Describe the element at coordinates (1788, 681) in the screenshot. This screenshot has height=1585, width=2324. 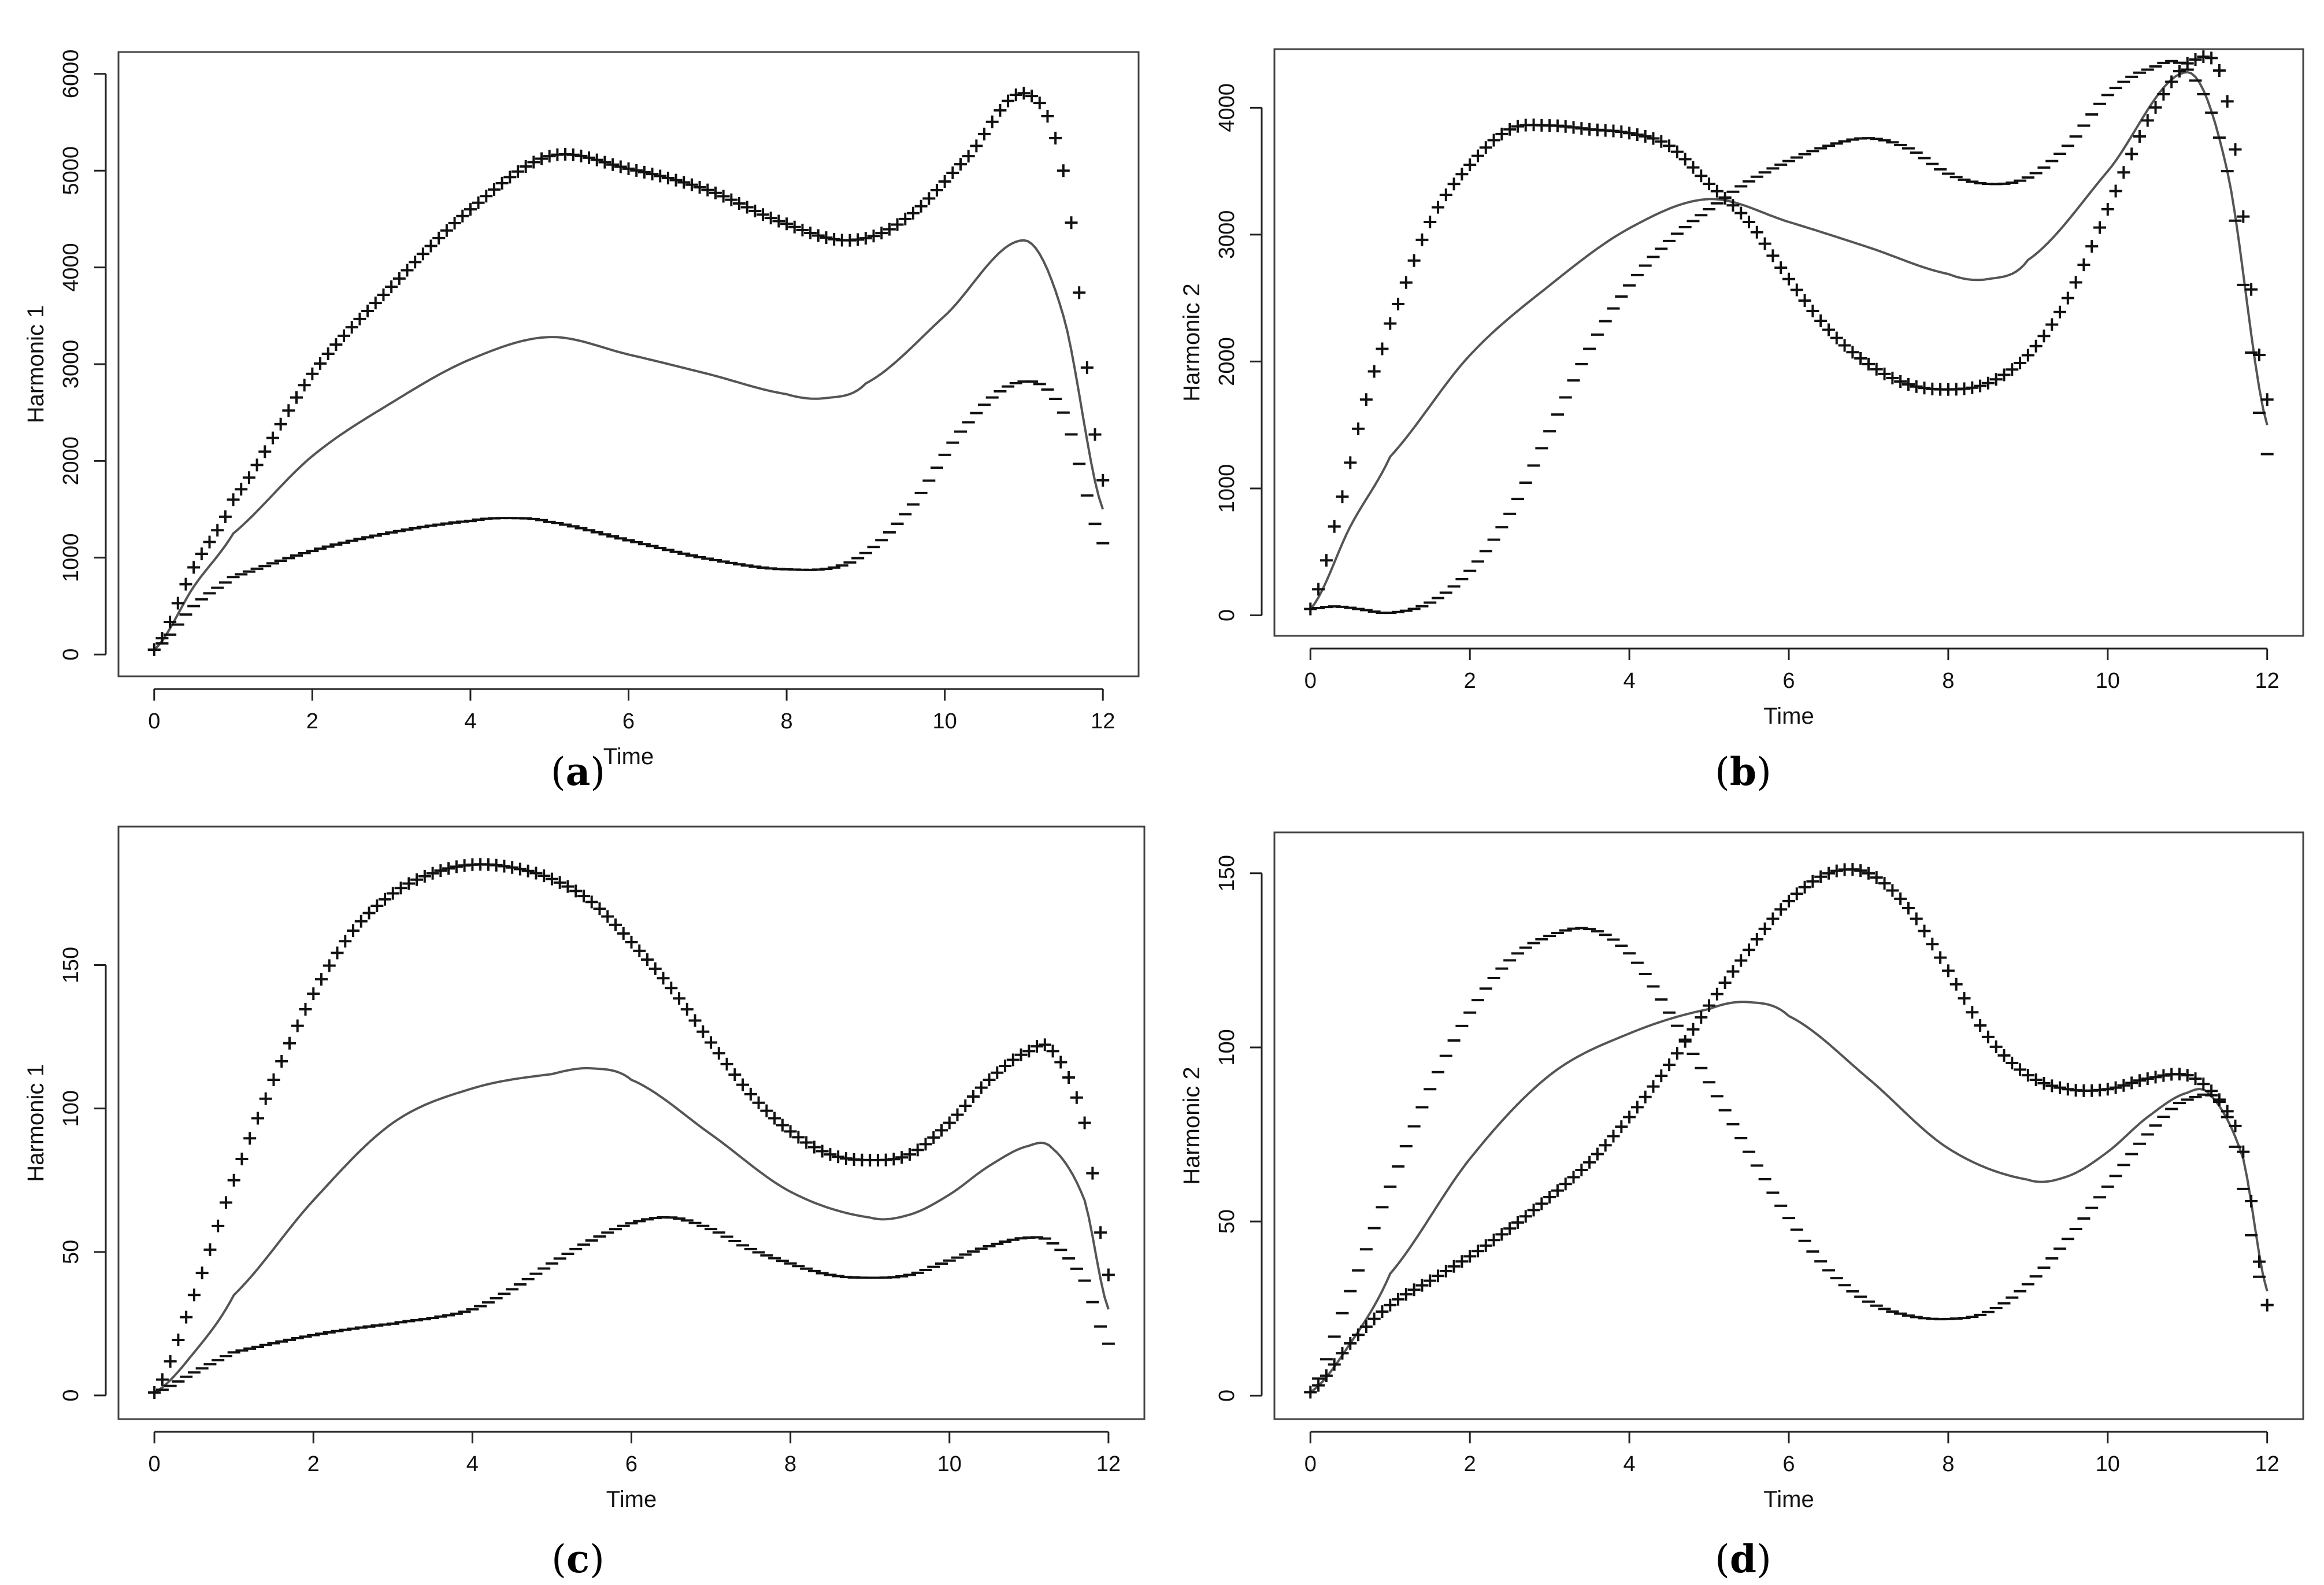
I see `x-tick-label-b: 6` at that location.